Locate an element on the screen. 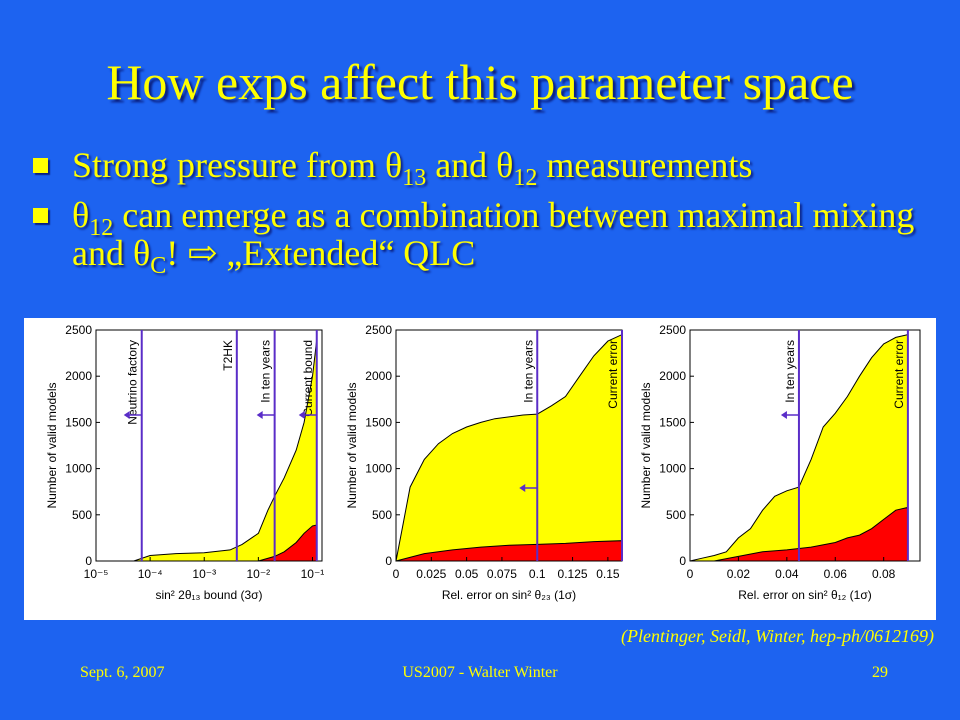 This screenshot has height=720, width=960. bullet-text: θ is located at coordinates (81, 215).